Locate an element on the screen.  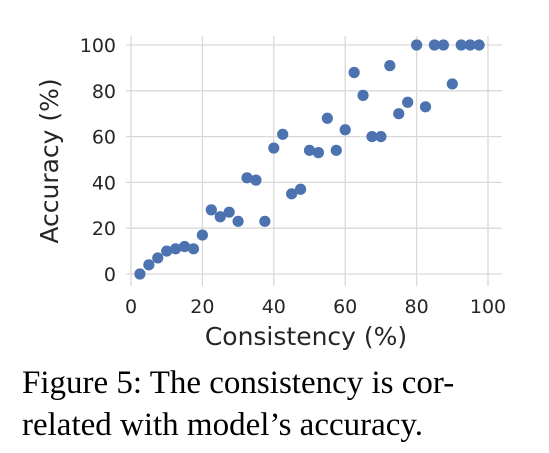
y-tick-label: 80 is located at coordinates (104, 92).